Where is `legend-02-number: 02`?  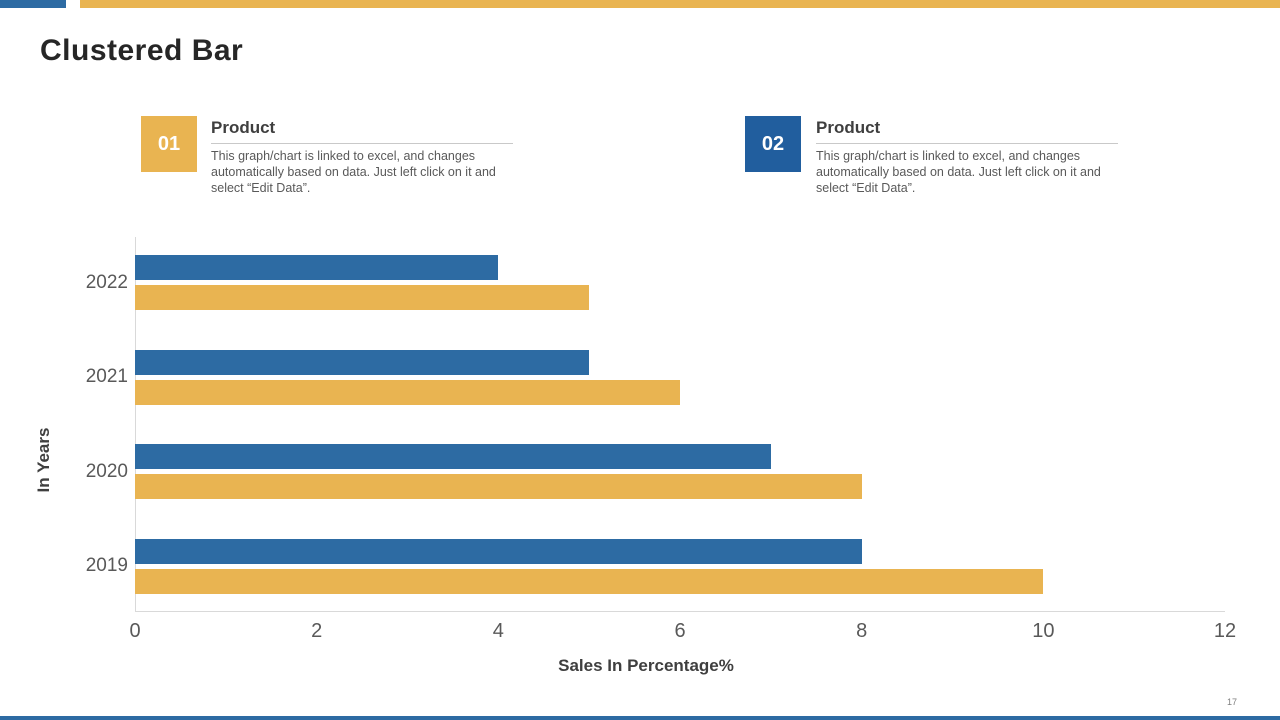
legend-02-number: 02 is located at coordinates (773, 143).